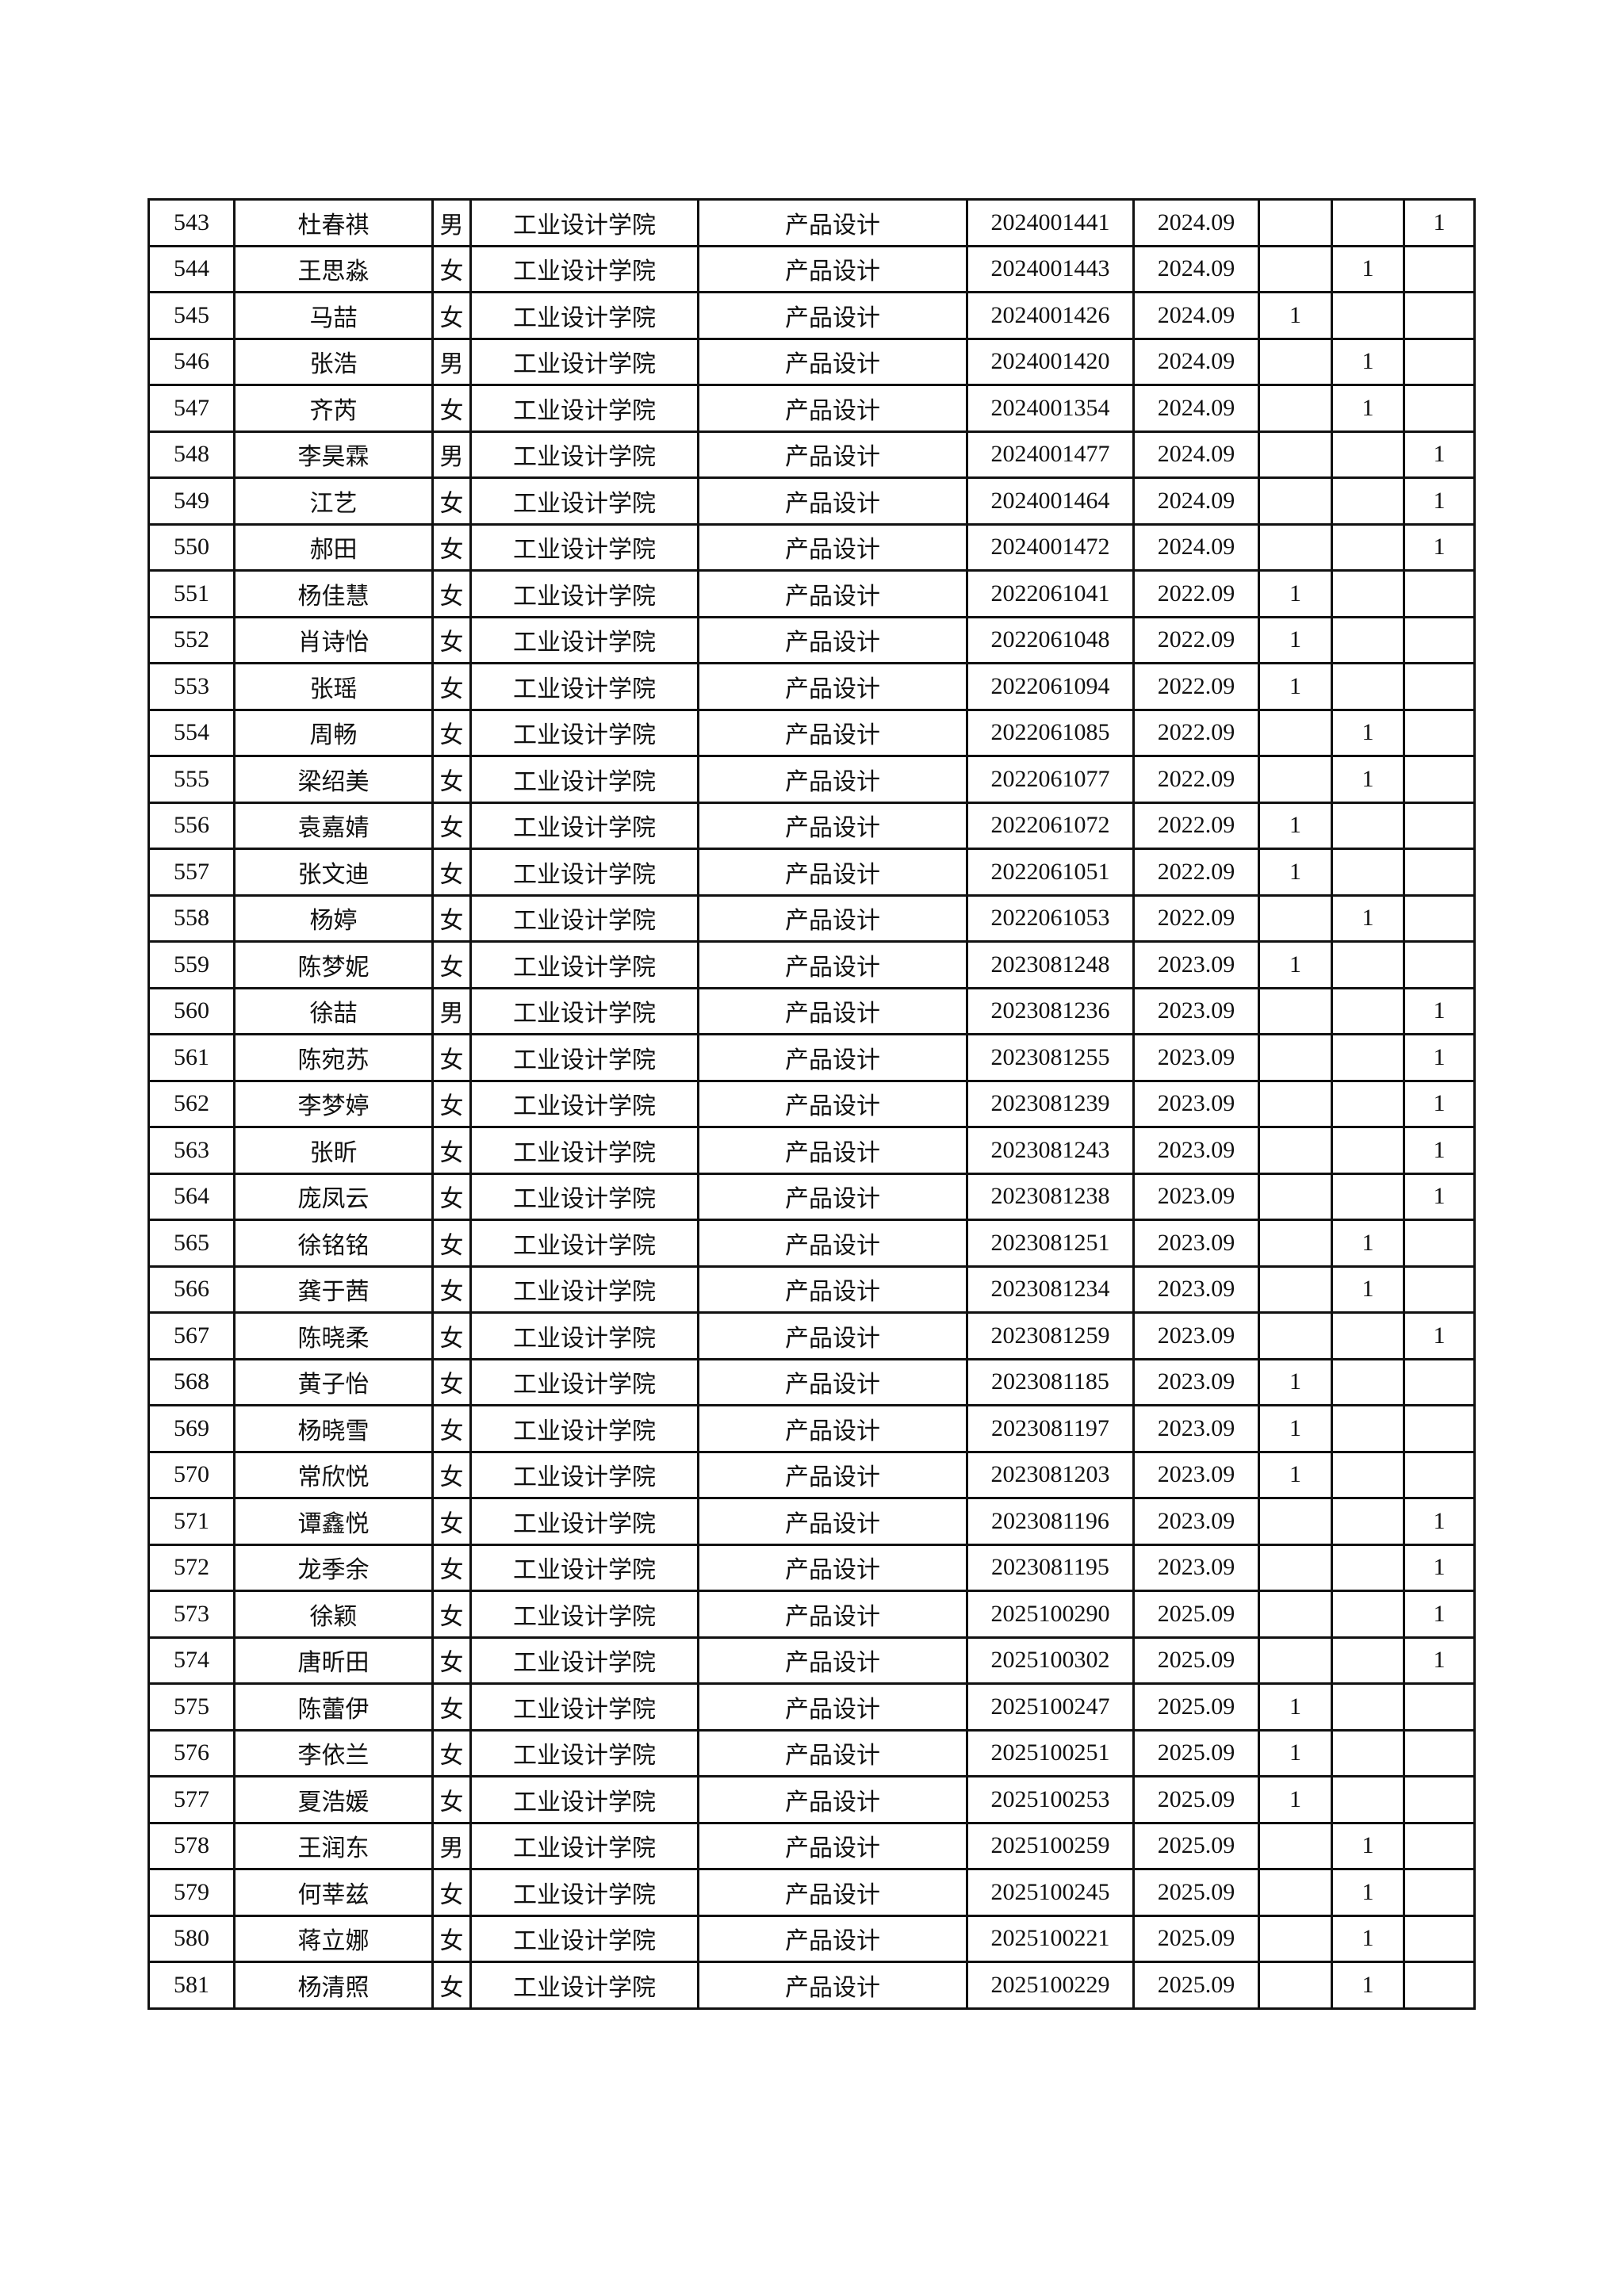  I want to click on enrollment-date-cell: 2022.09, so click(1196, 826).